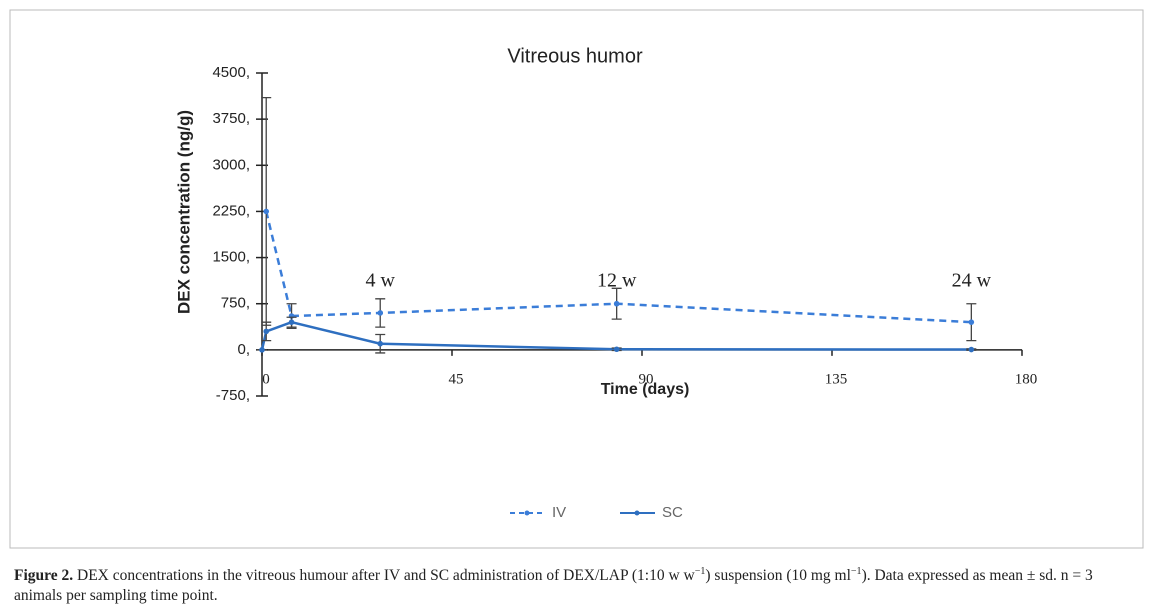 The width and height of the screenshot is (1153, 607). What do you see at coordinates (266, 379) in the screenshot?
I see `x-tick-label: 0` at bounding box center [266, 379].